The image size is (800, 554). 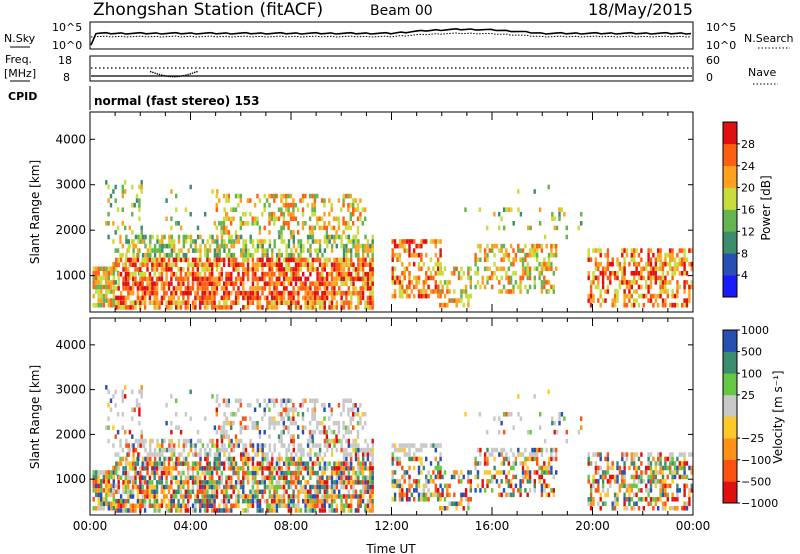 What do you see at coordinates (67, 27) in the screenshot?
I see `noise-left-tick-top: 10^5` at bounding box center [67, 27].